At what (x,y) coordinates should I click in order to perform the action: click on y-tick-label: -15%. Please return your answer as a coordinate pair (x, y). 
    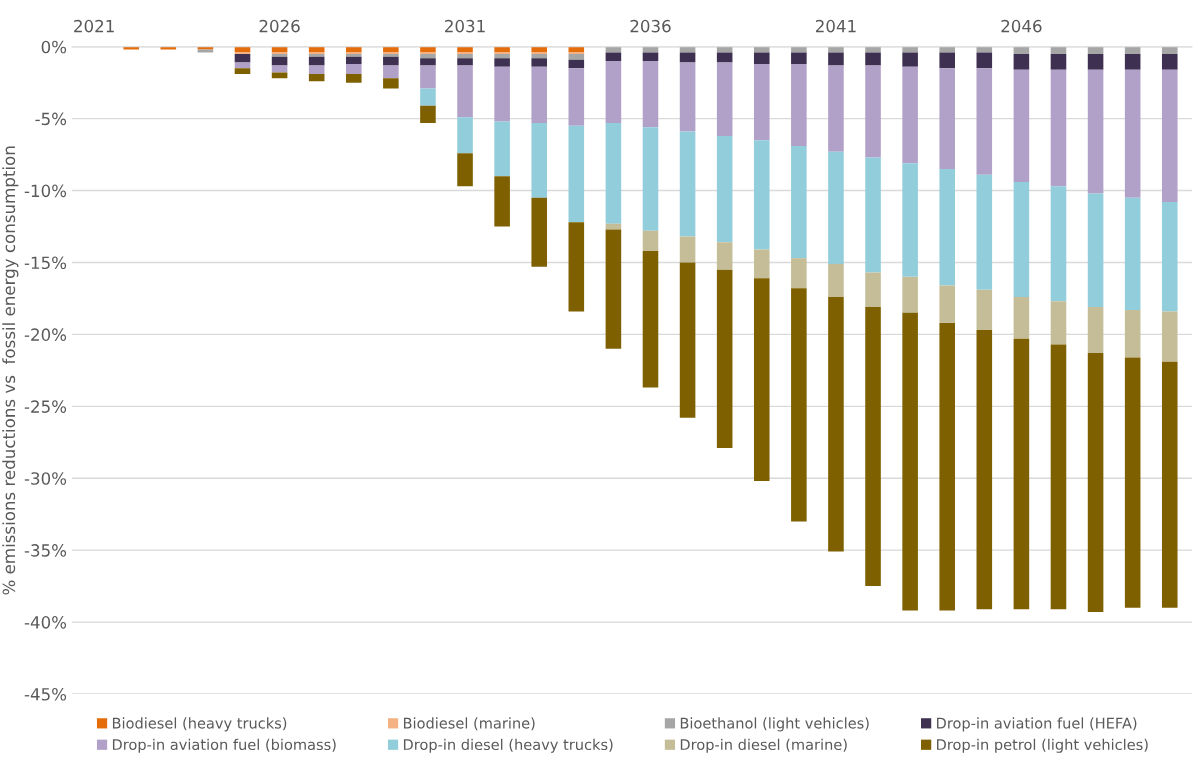
    Looking at the image, I should click on (45, 263).